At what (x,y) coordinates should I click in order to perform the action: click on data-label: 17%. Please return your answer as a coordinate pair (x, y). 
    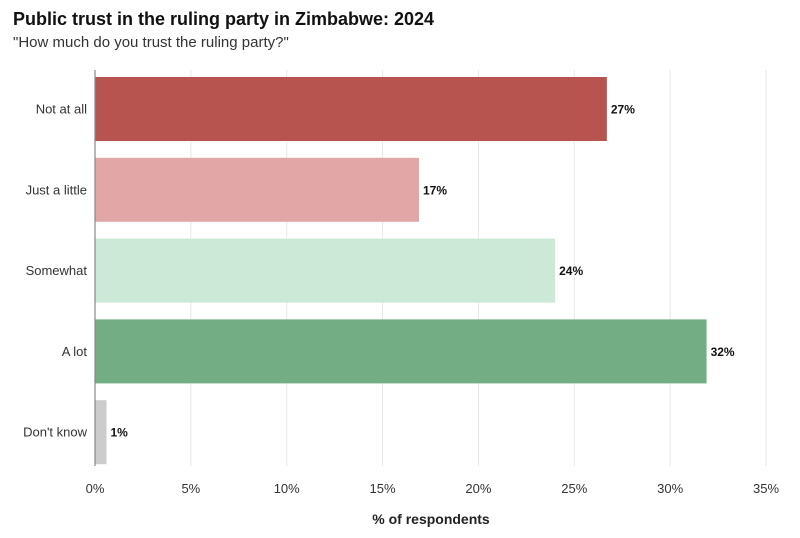
    Looking at the image, I should click on (435, 190).